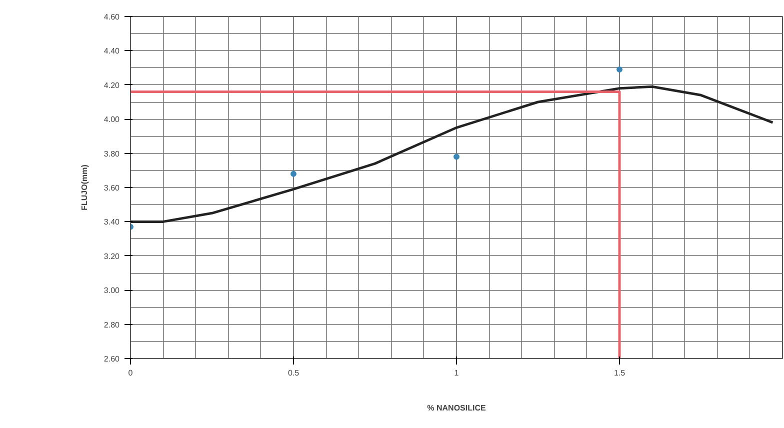 The height and width of the screenshot is (428, 784). I want to click on y-tick-label: 3.80, so click(112, 153).